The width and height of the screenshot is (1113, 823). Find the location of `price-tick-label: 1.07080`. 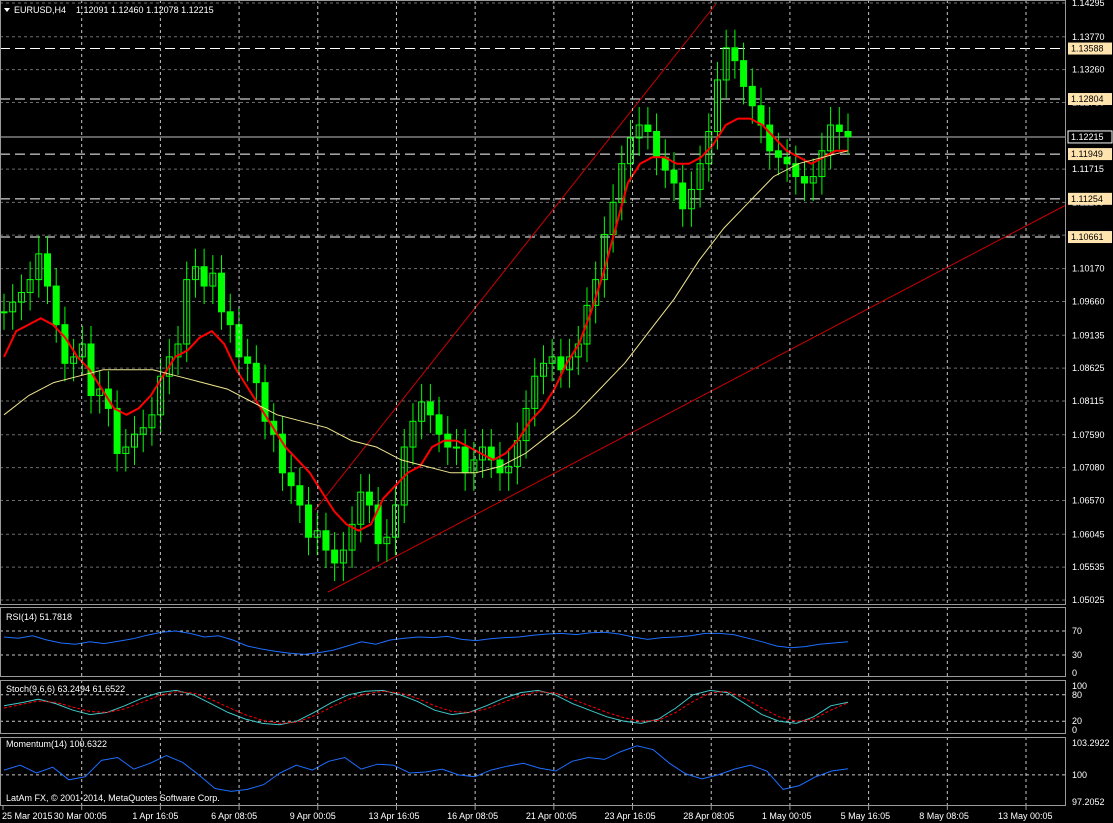

price-tick-label: 1.07080 is located at coordinates (1088, 468).